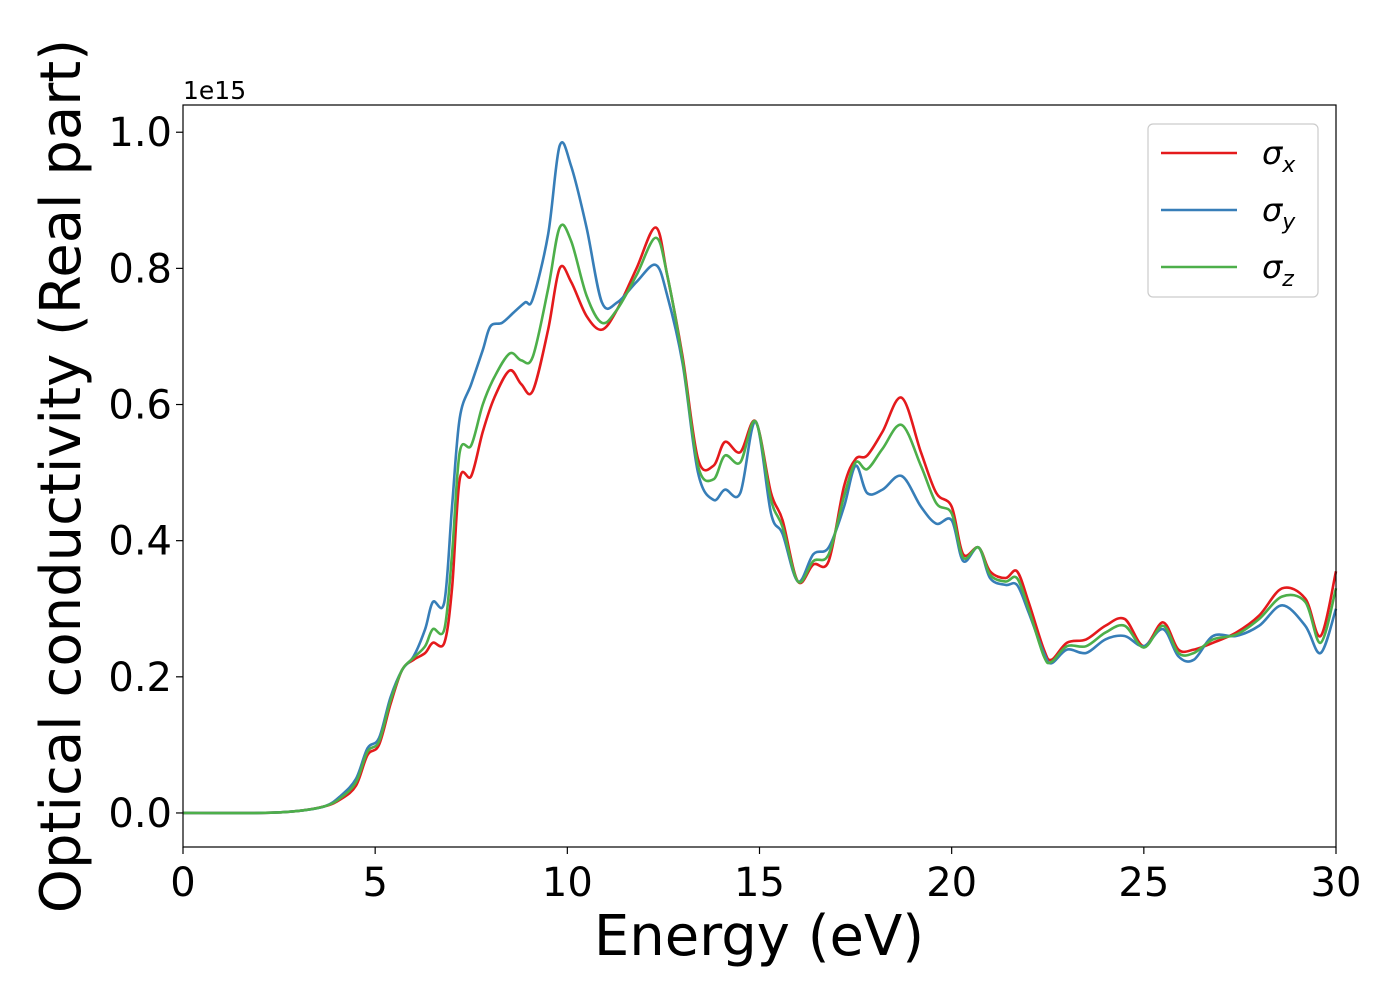  What do you see at coordinates (1278, 270) in the screenshot?
I see `legend-label-z: σz` at bounding box center [1278, 270].